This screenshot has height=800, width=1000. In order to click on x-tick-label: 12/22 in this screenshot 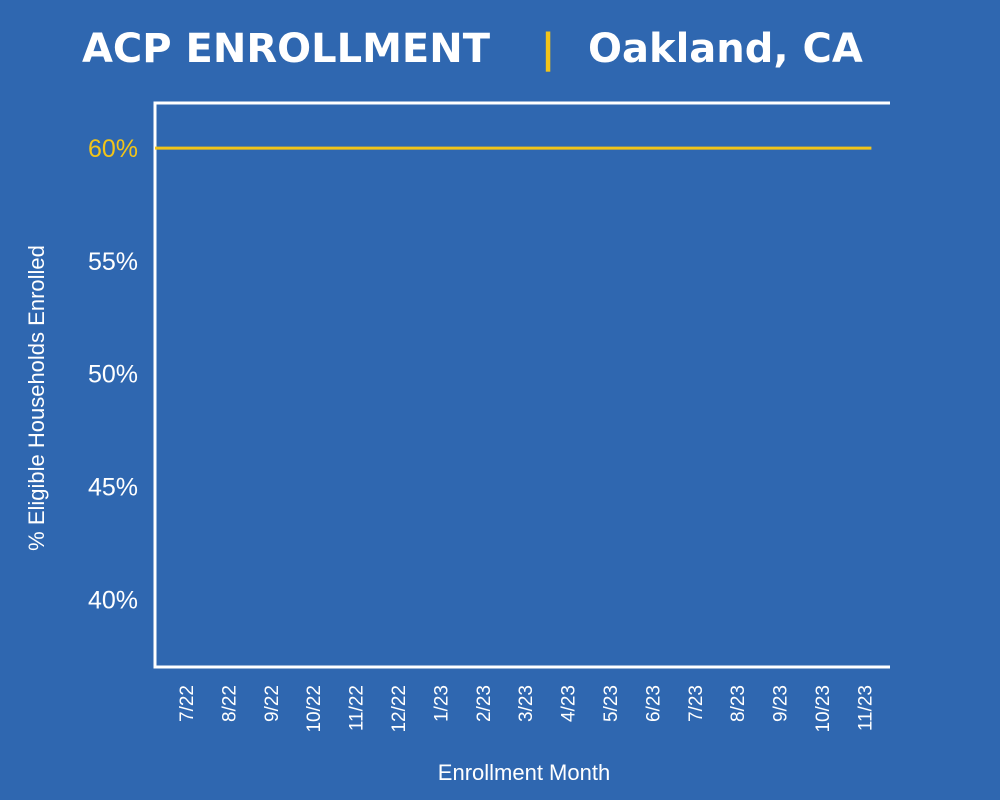, I will do `click(399, 709)`.